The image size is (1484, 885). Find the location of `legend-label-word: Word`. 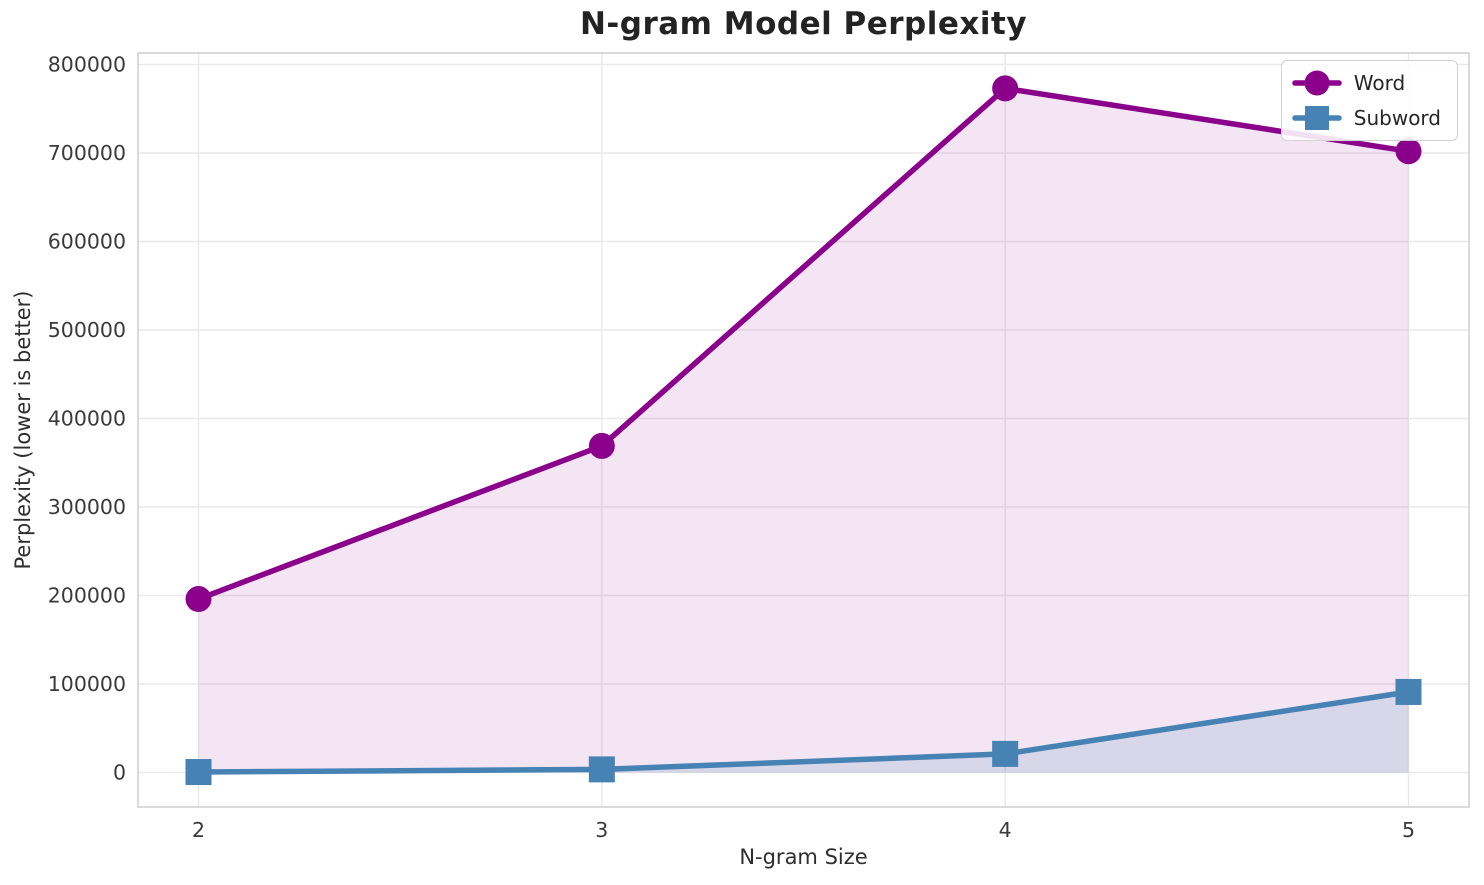

legend-label-word: Word is located at coordinates (1379, 83).